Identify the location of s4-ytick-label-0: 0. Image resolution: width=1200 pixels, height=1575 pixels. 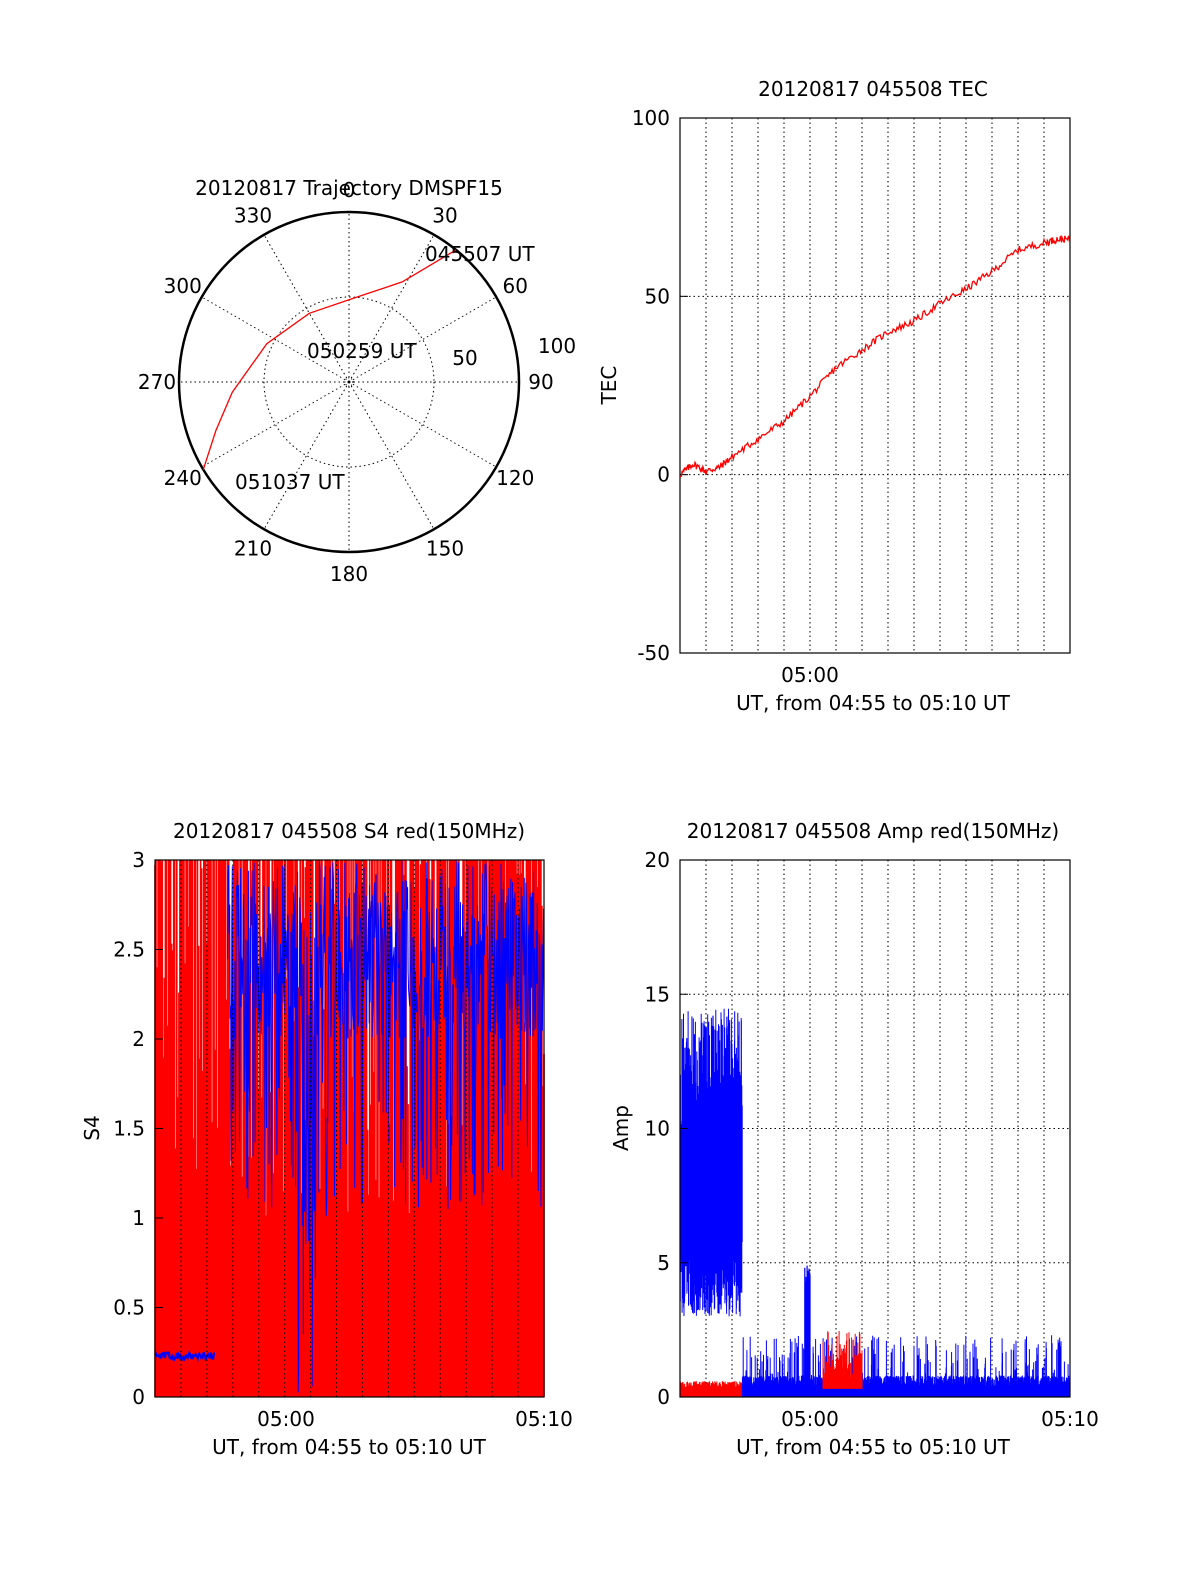
(138, 1397).